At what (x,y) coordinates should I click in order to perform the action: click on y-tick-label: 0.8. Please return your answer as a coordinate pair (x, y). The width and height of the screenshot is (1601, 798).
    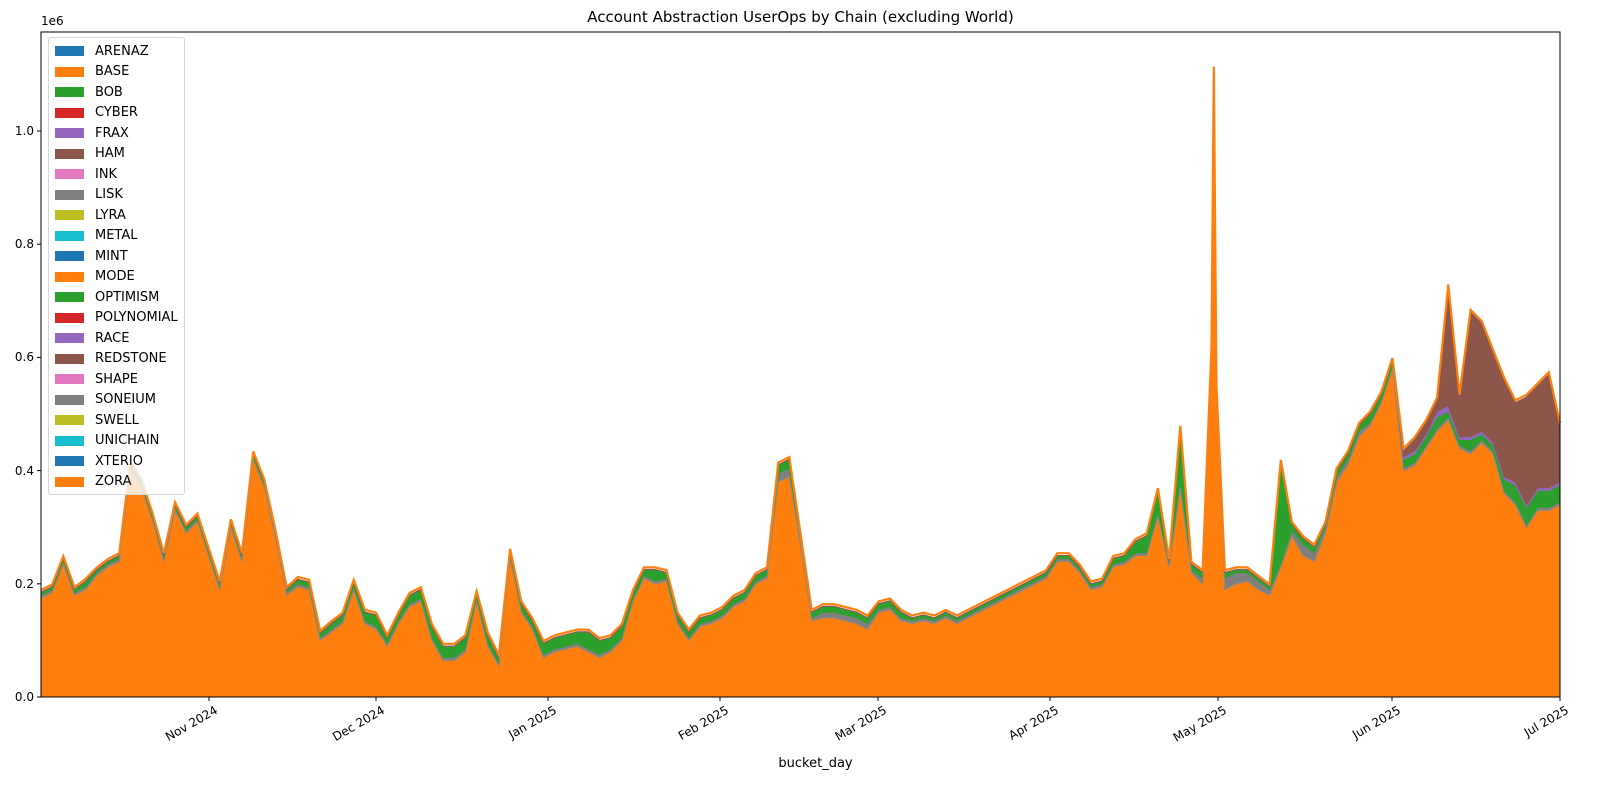
    Looking at the image, I should click on (24, 244).